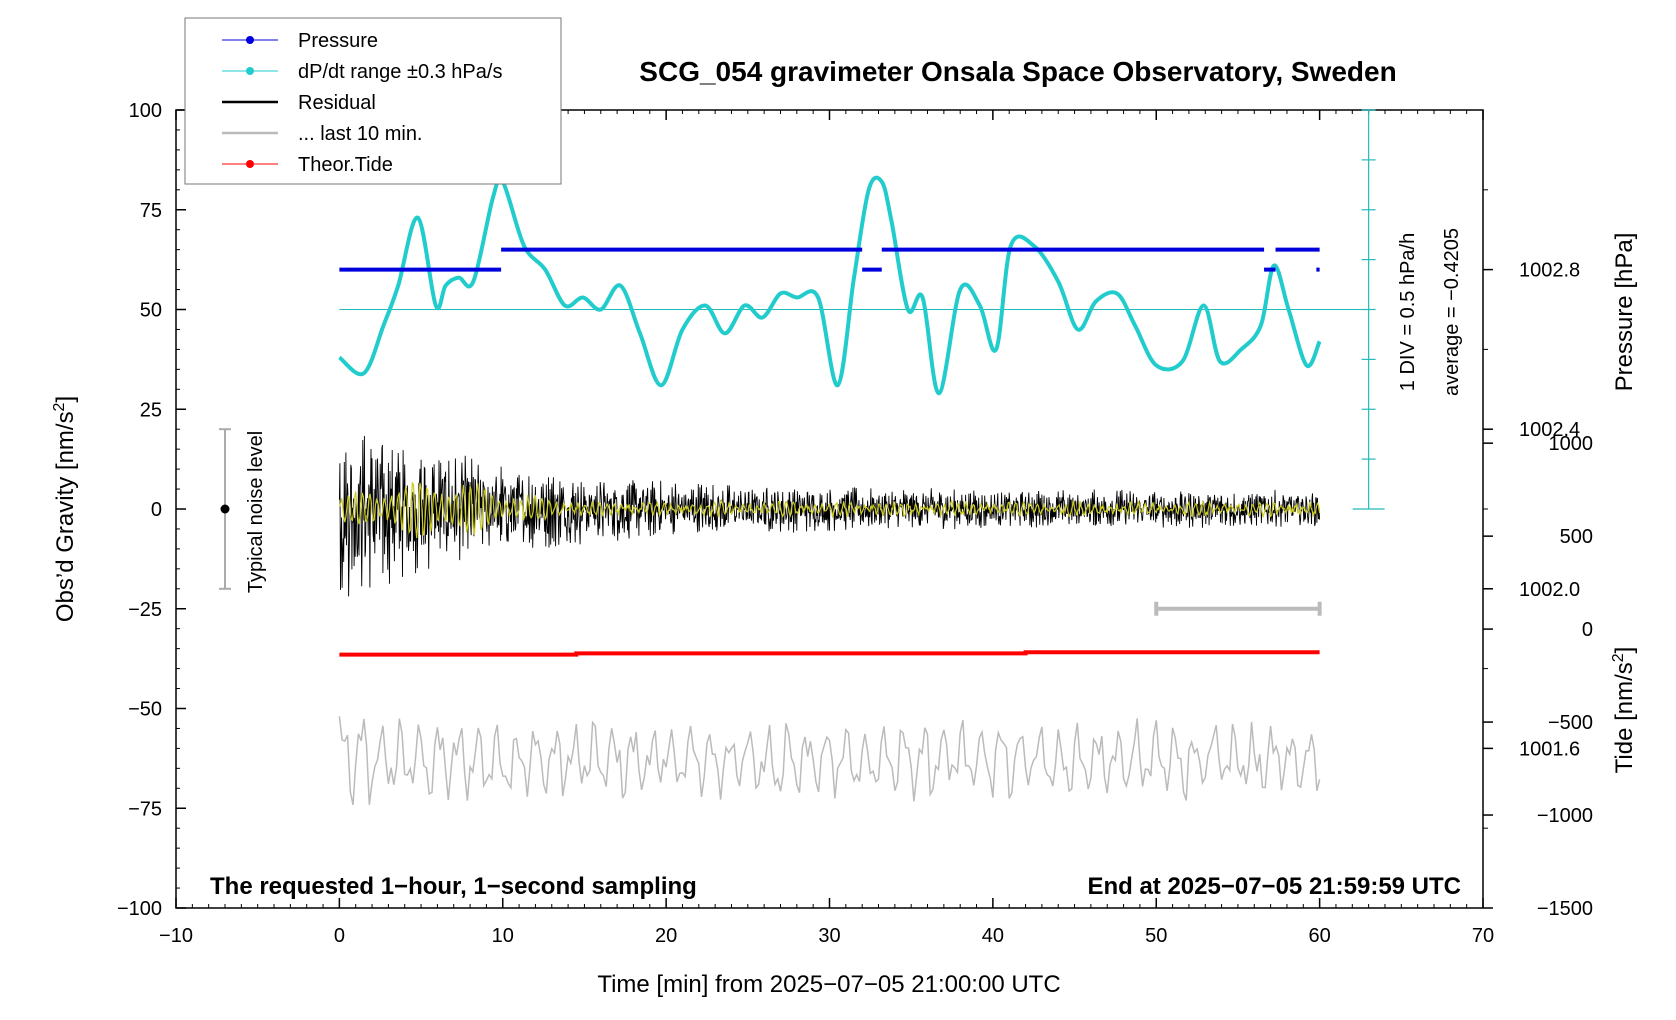 The height and width of the screenshot is (1020, 1676). I want to click on legend-item-last10: ... last 10 min., so click(322, 134).